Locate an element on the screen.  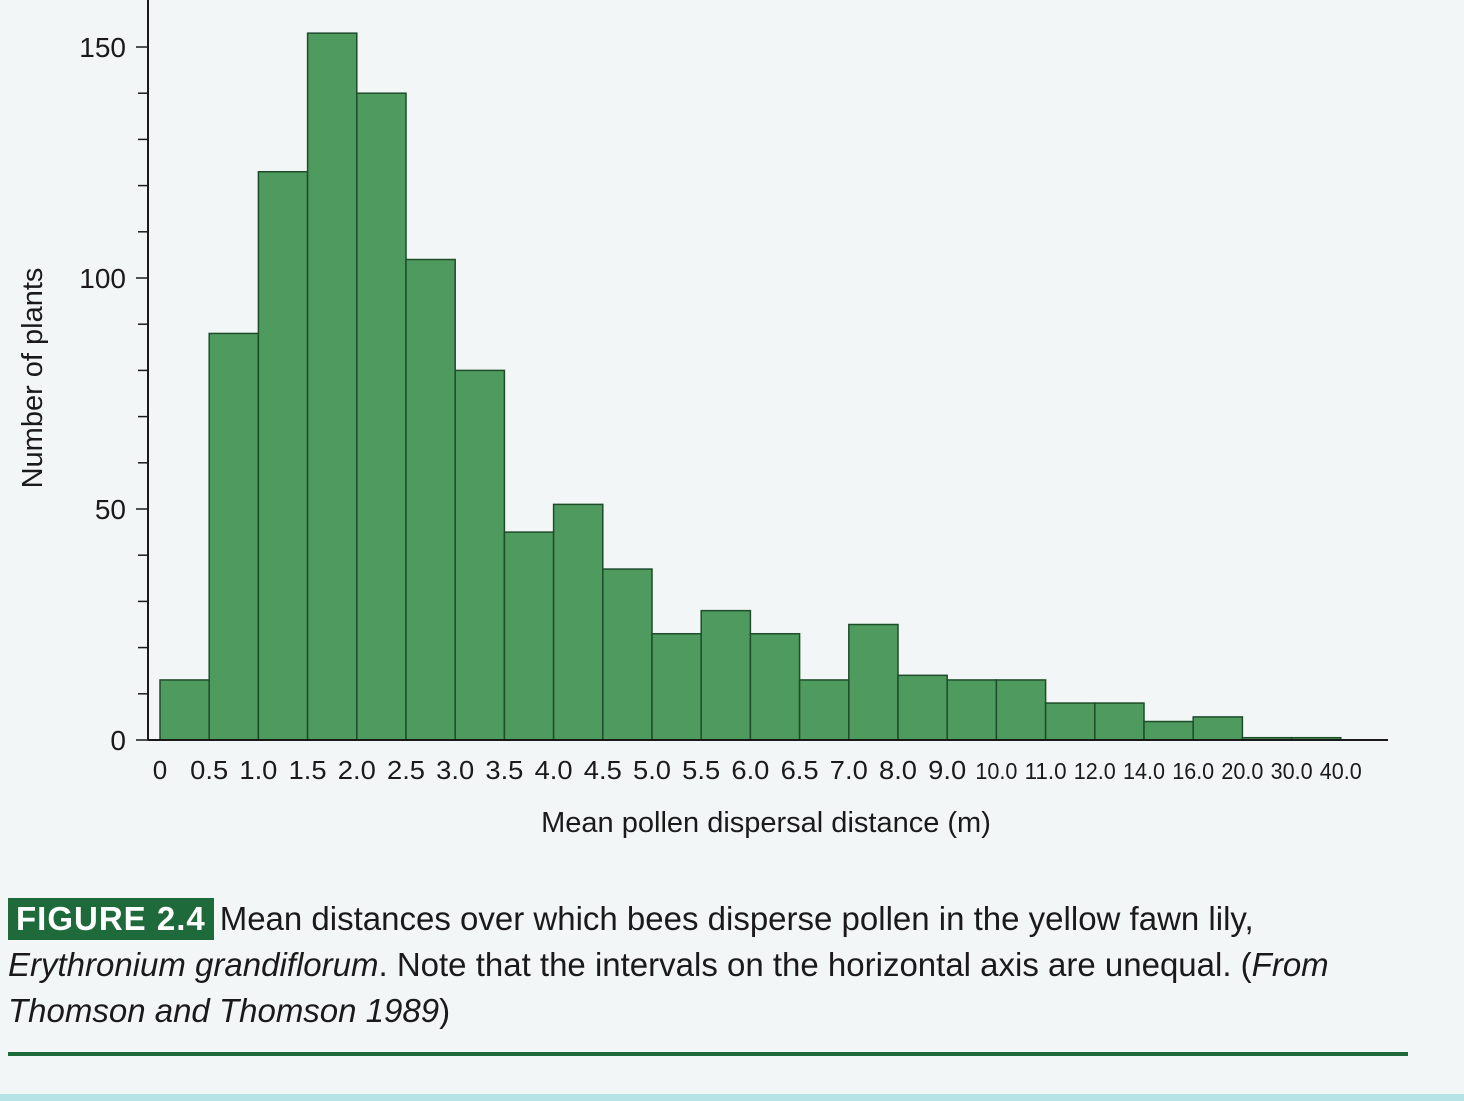
y-tick-label: 50 is located at coordinates (110, 509).